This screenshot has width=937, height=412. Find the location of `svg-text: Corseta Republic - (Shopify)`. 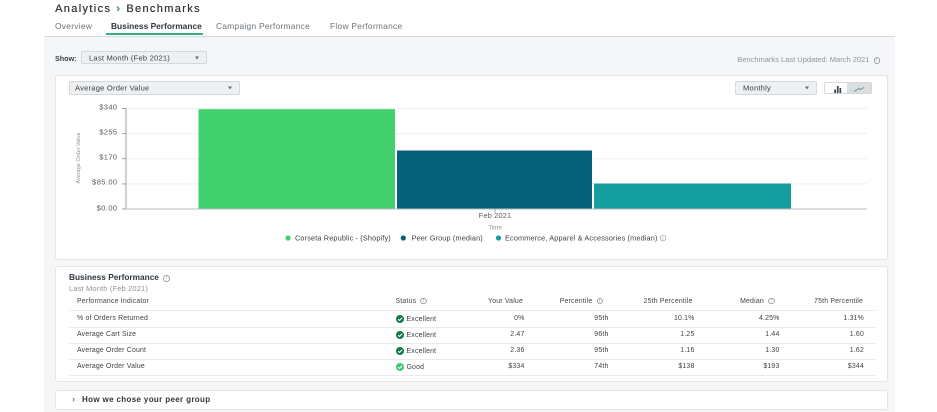

svg-text: Corseta Republic - (Shopify) is located at coordinates (343, 238).